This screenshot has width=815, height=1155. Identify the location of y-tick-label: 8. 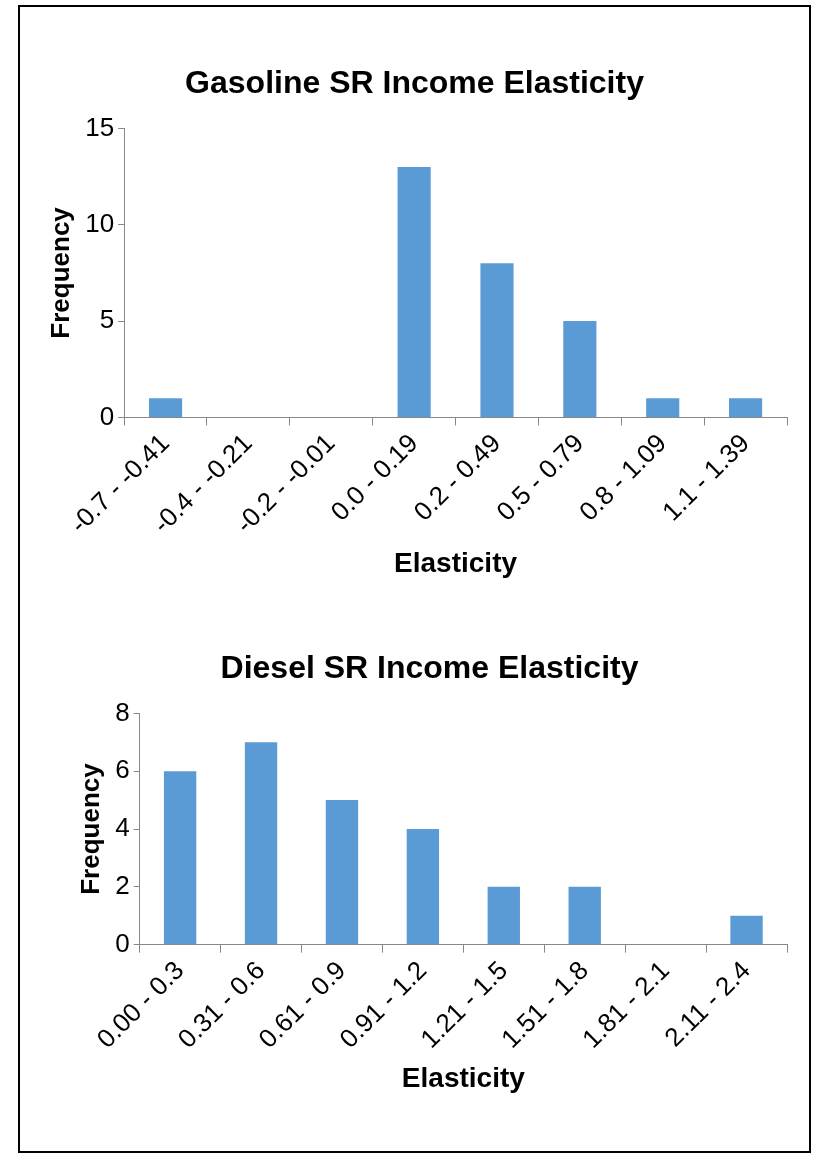
(122, 711).